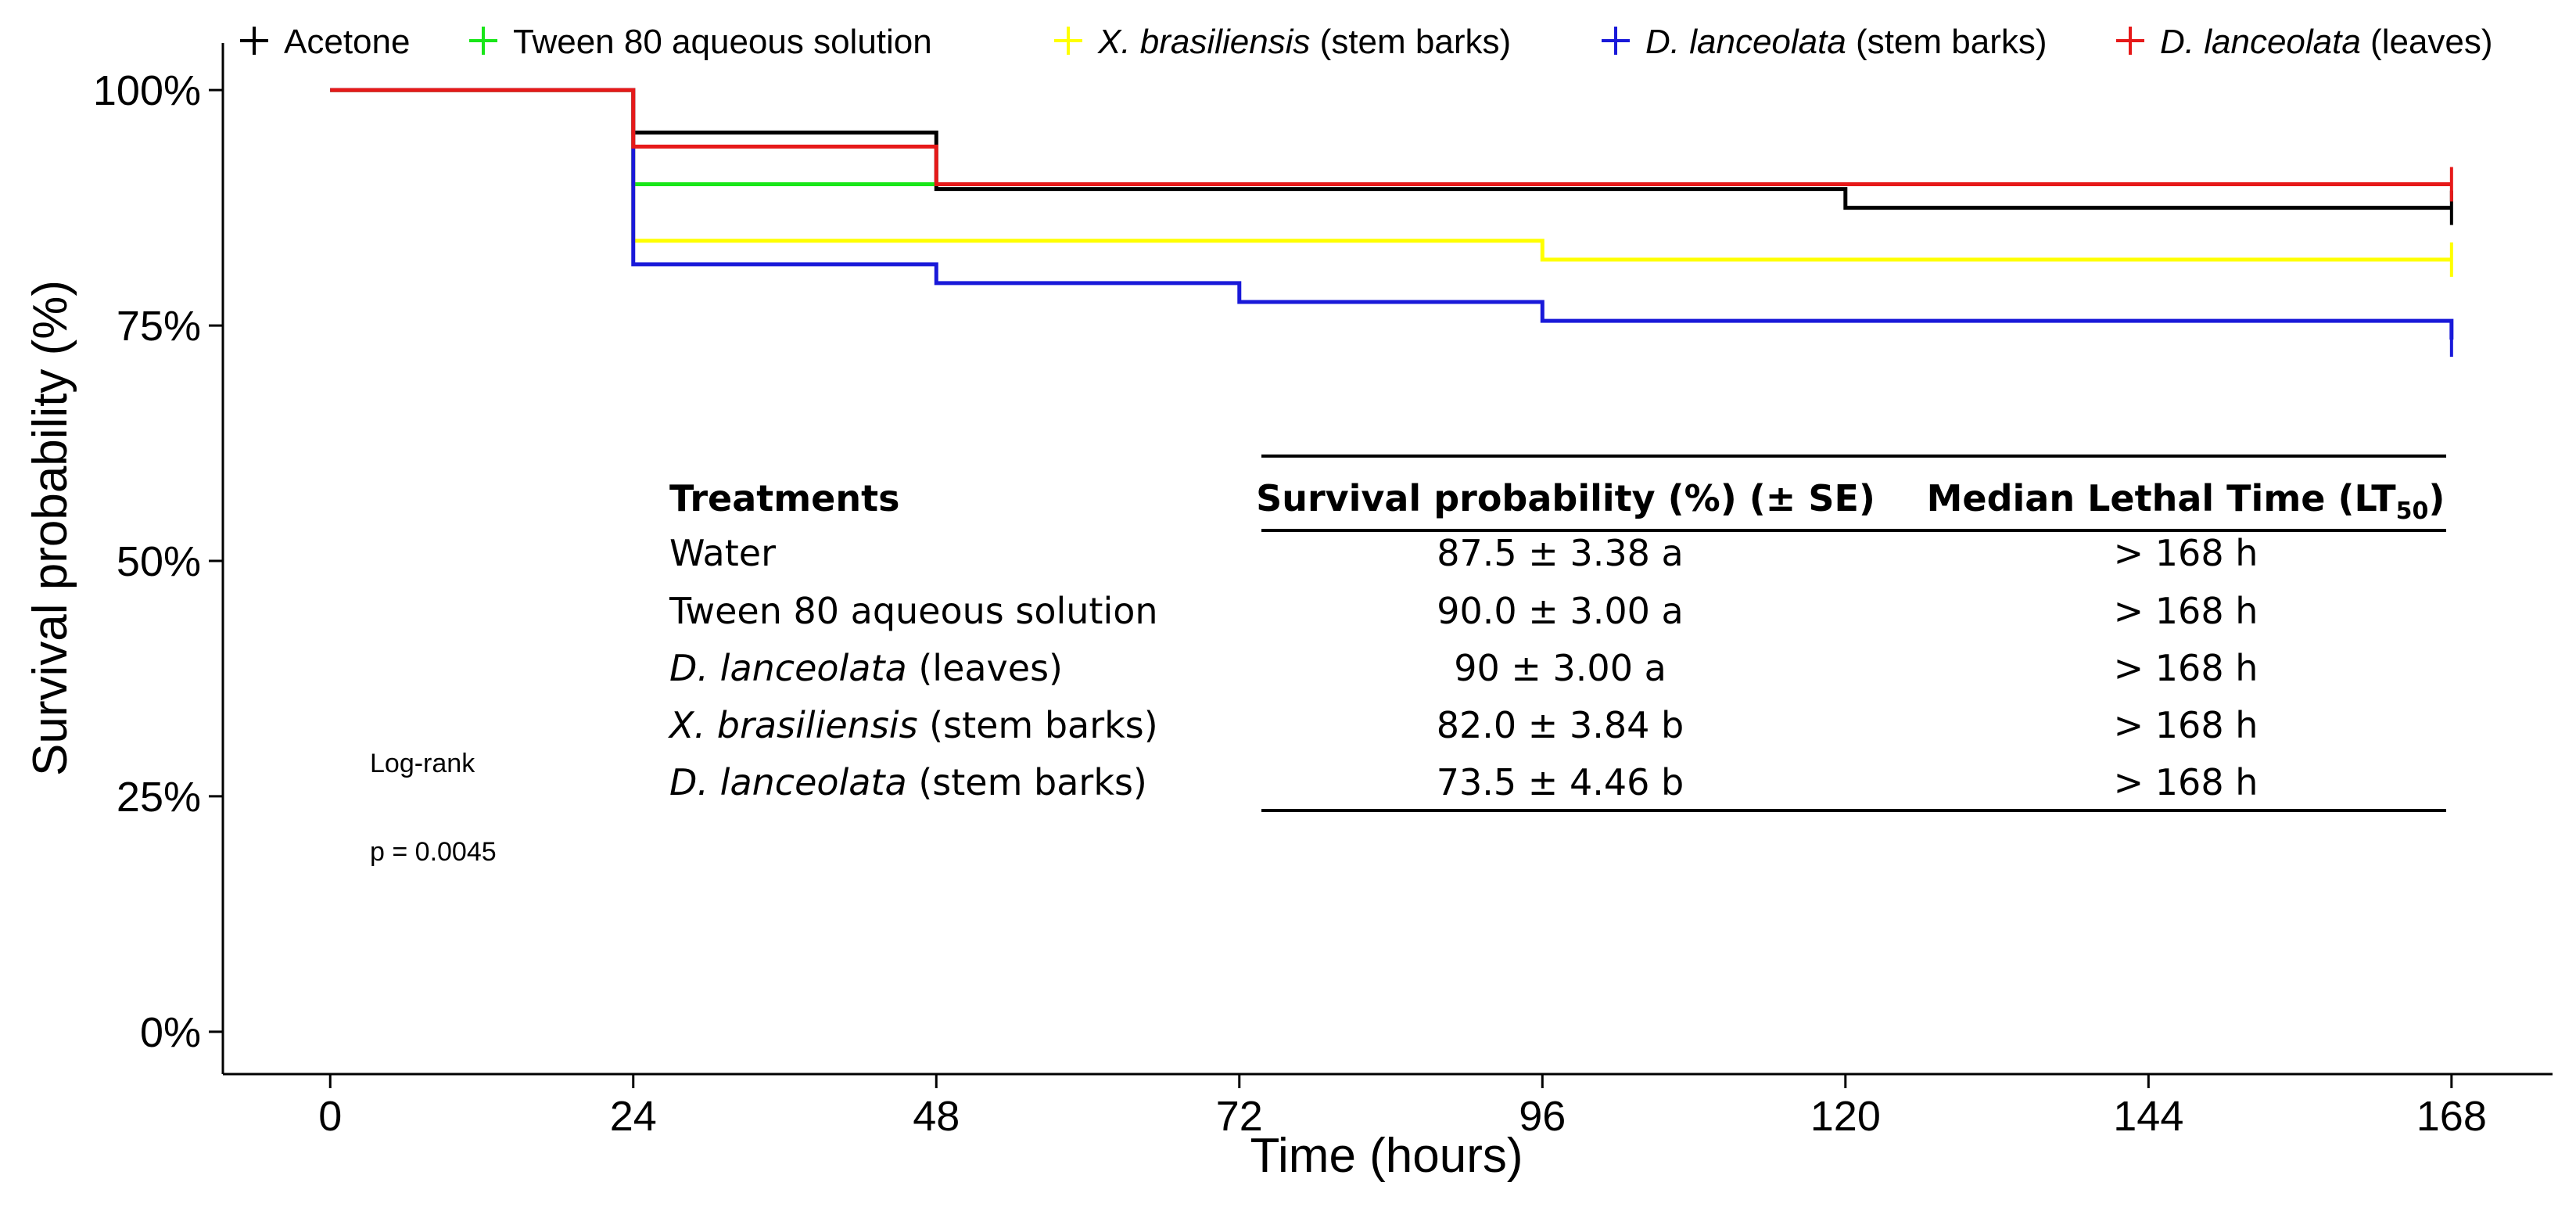  I want to click on legend-label-text: Tween 80 aqueous solution, so click(722, 42).